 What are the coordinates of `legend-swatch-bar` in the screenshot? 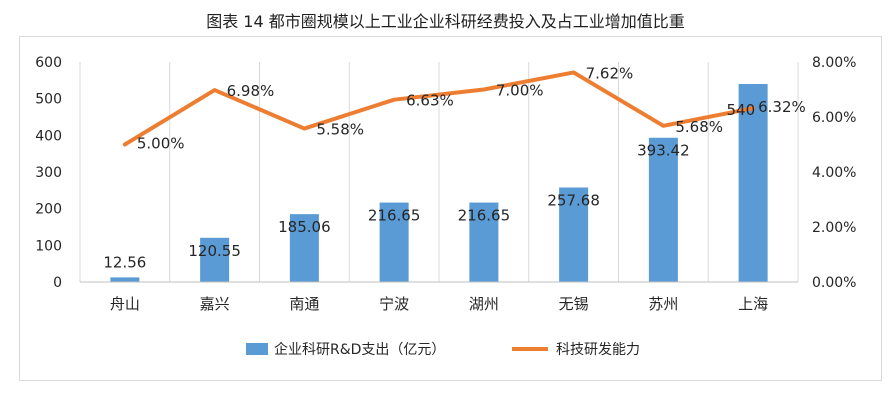 It's located at (257, 349).